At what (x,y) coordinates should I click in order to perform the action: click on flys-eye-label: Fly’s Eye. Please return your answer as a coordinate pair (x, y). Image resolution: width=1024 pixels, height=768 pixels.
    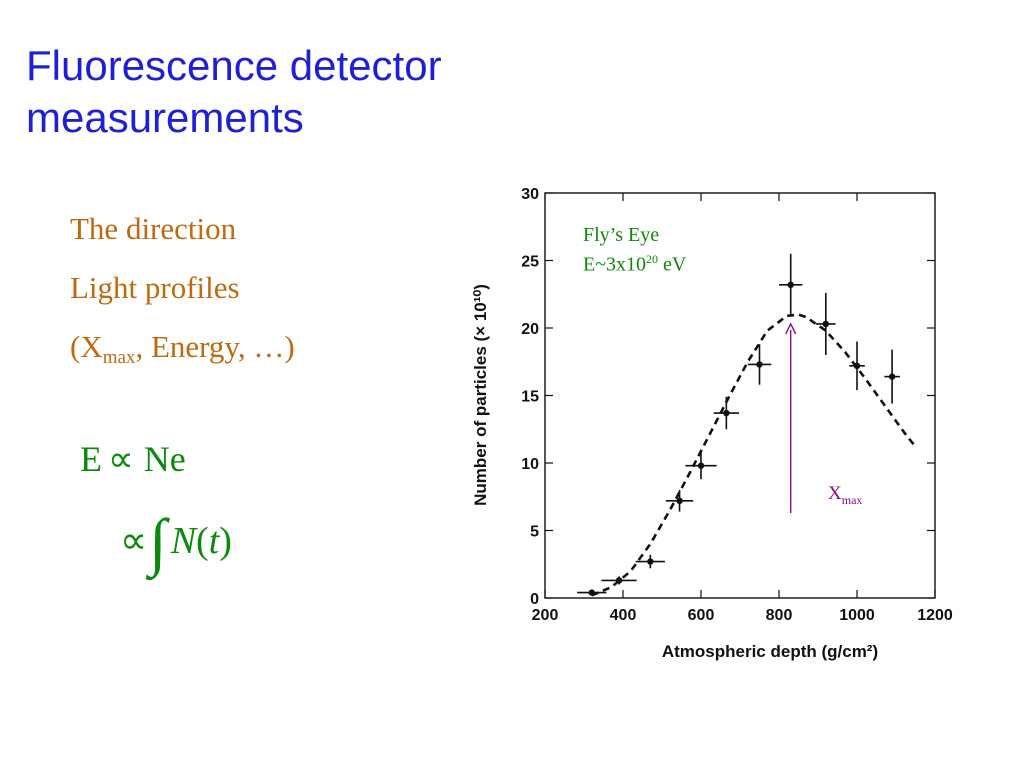
    Looking at the image, I should click on (621, 235).